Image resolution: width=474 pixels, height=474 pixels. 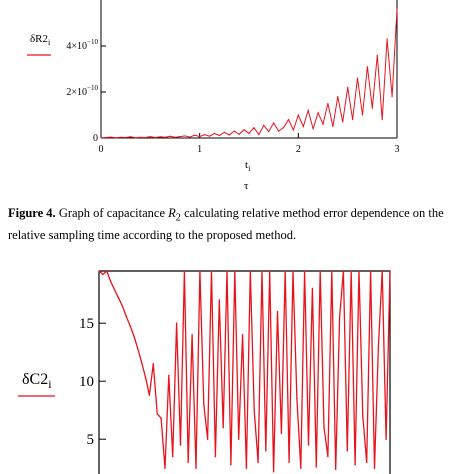 I want to click on svg-text: δC2i, so click(x=37, y=381).